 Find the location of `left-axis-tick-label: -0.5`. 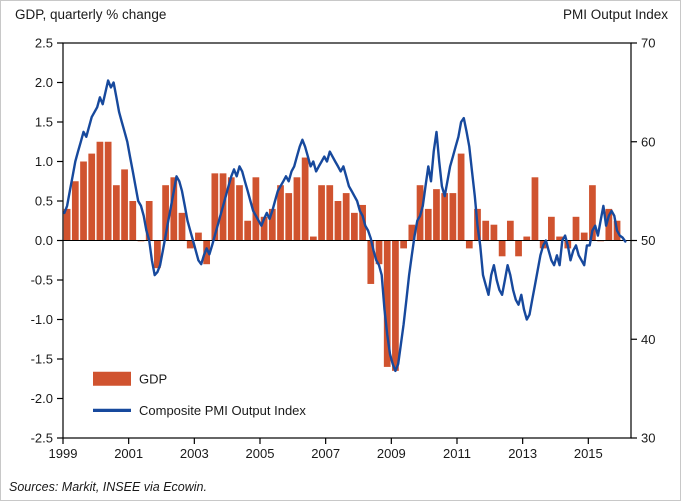

left-axis-tick-label: -0.5 is located at coordinates (42, 280).